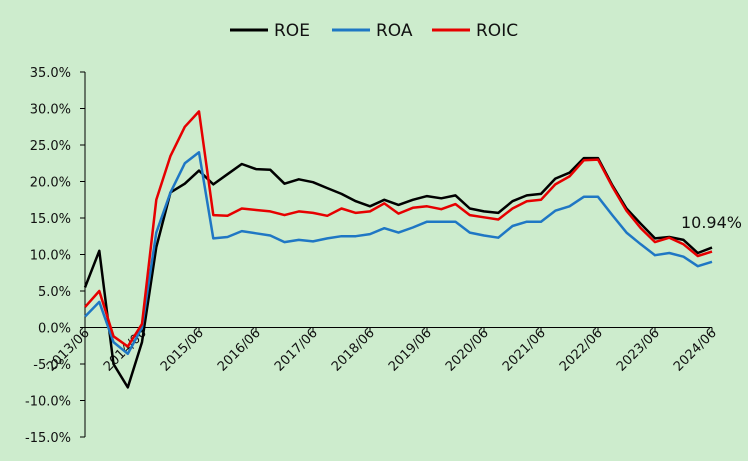  I want to click on legend: ROE ROA ROIC, so click(374, 31).